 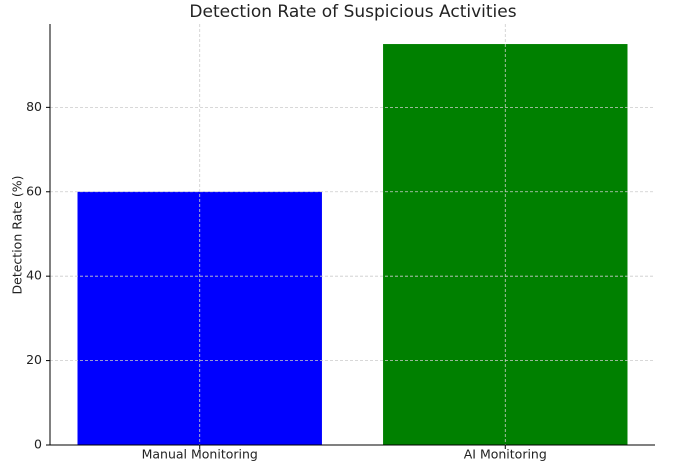 What do you see at coordinates (200, 454) in the screenshot?
I see `x-tick-label: Manual Monitoring` at bounding box center [200, 454].